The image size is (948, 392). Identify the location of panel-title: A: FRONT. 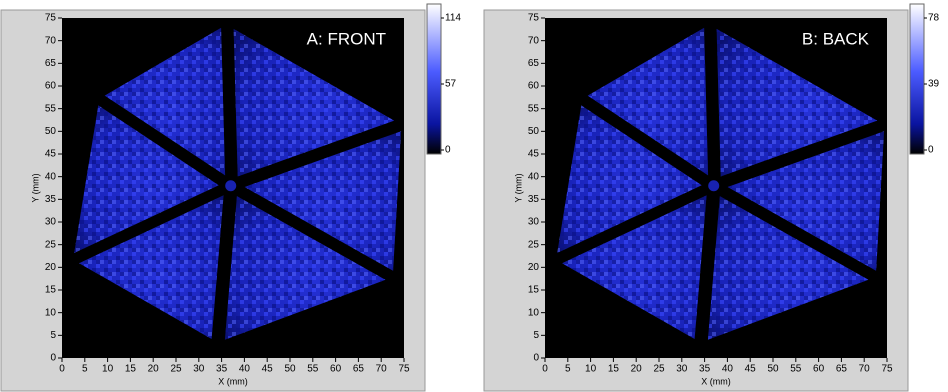
(346, 38).